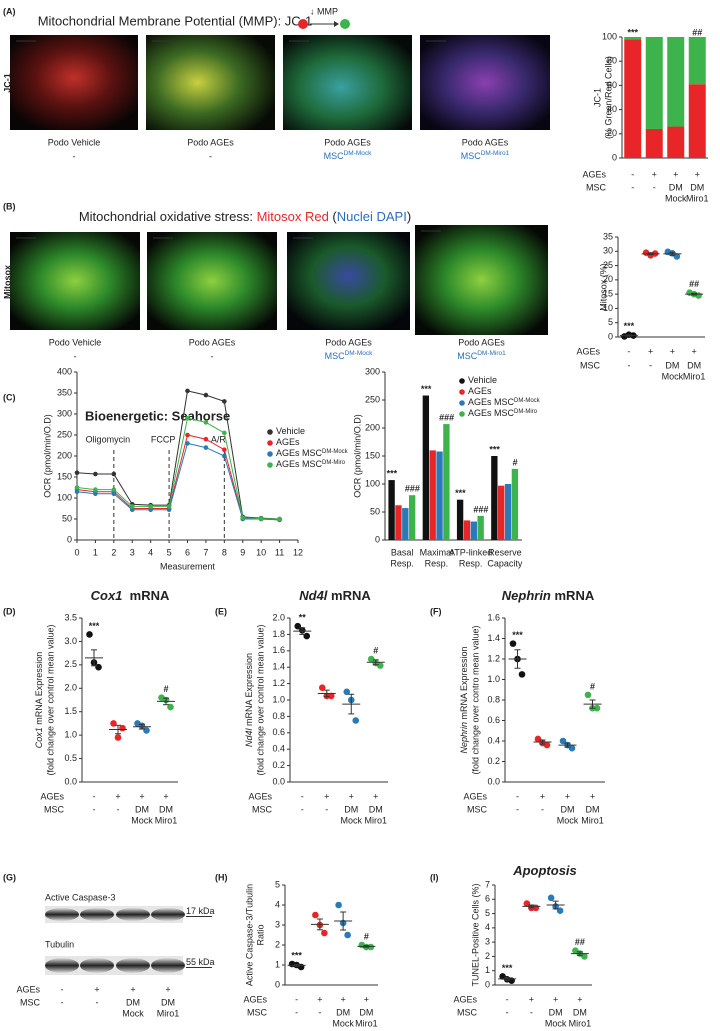 Image resolution: width=720 pixels, height=1031 pixels. Describe the element at coordinates (278, 749) in the screenshot. I see `y-tick-label: 0.4` at that location.